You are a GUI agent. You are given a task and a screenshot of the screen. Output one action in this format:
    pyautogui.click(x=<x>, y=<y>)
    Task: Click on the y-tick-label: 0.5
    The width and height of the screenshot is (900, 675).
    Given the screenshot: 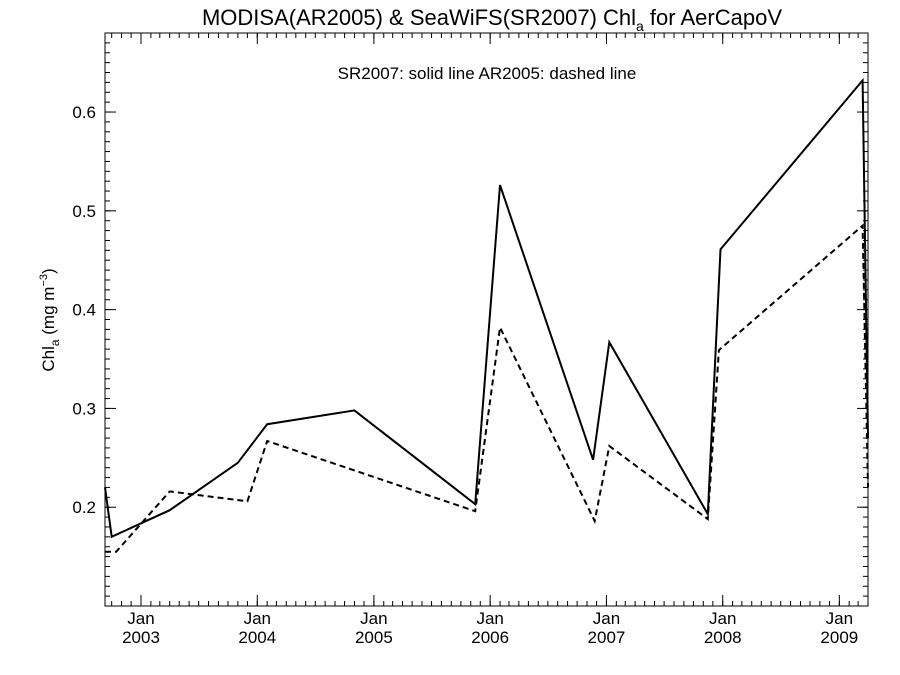 What is the action you would take?
    pyautogui.click(x=84, y=211)
    